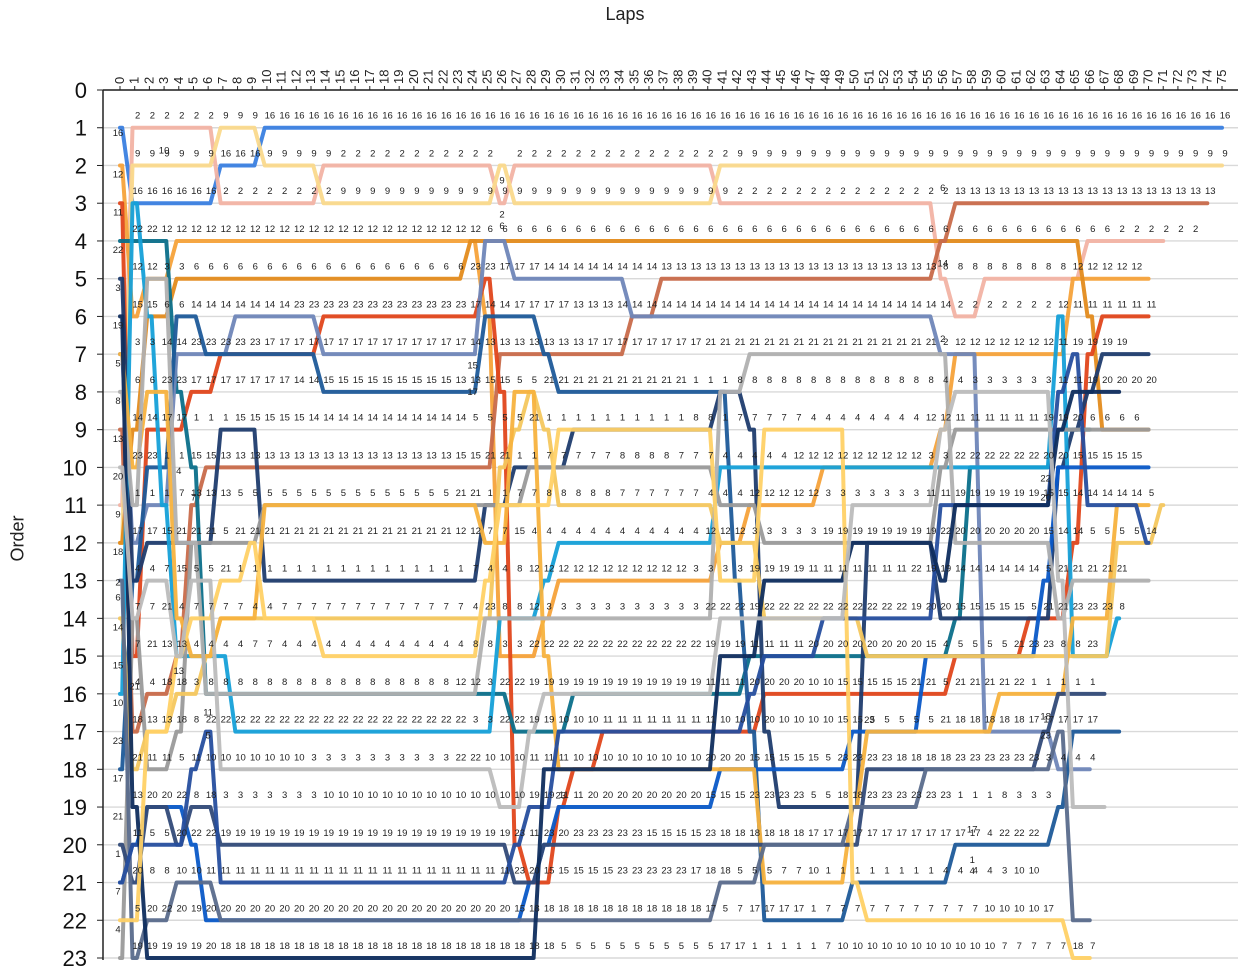 The image size is (1250, 971). What do you see at coordinates (695, 191) in the screenshot?
I see `order-label: 9` at bounding box center [695, 191].